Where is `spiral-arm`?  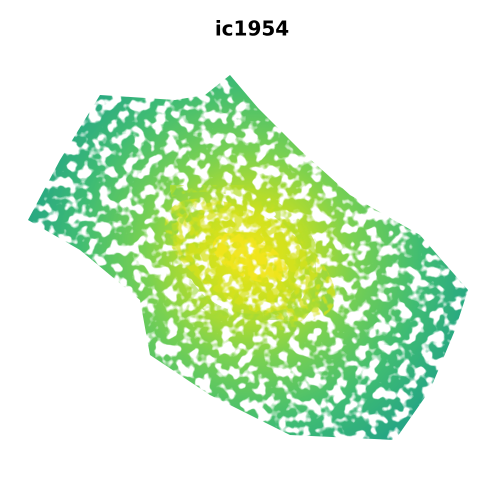
spiral-arm is located at coordinates (244, 261).